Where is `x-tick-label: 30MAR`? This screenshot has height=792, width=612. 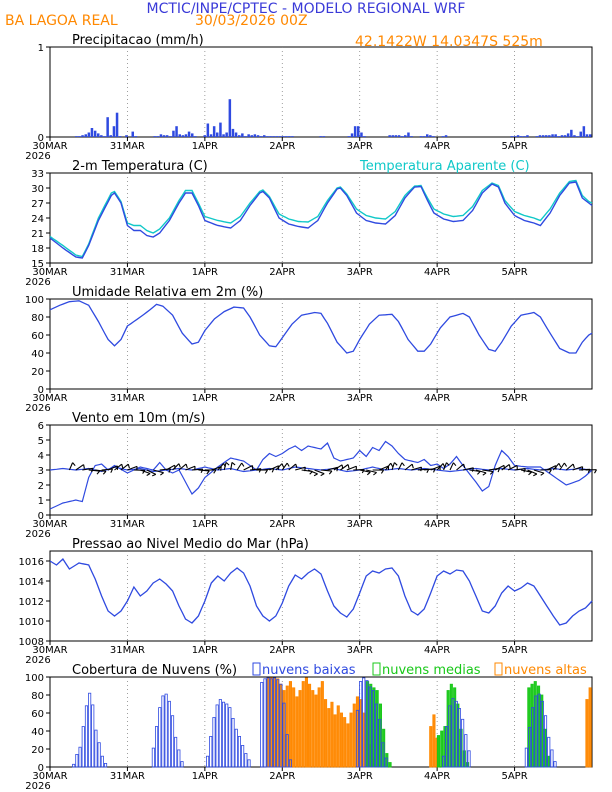
x-tick-label: 30MAR is located at coordinates (49, 650).